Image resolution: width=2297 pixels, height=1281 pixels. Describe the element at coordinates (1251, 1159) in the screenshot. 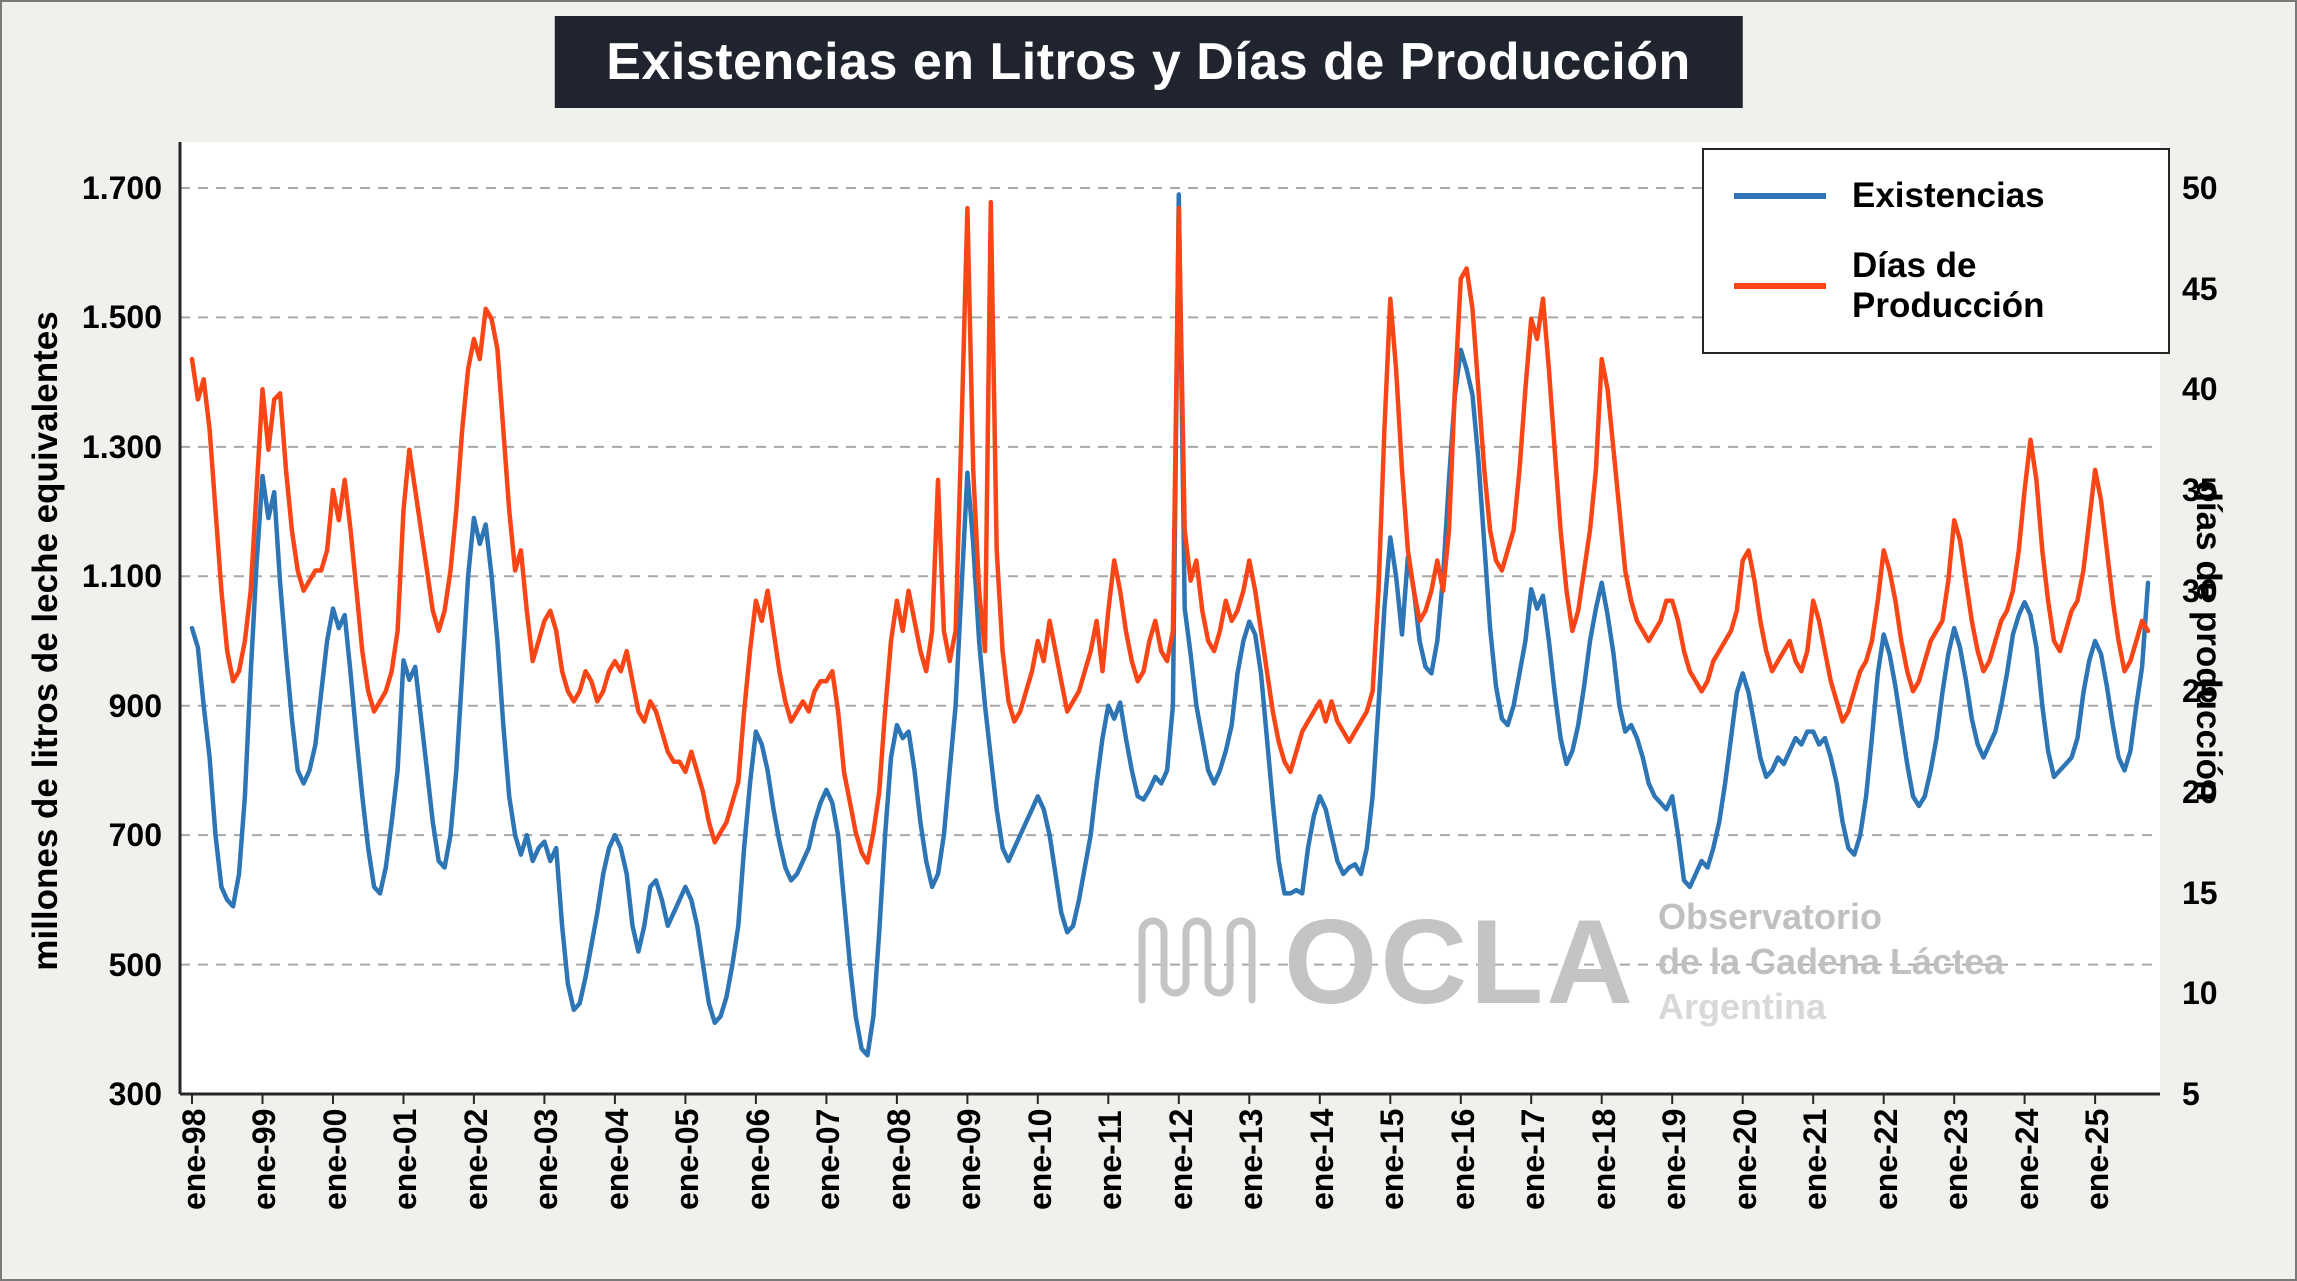

I see `x-axis-tick-label: ene-13` at that location.